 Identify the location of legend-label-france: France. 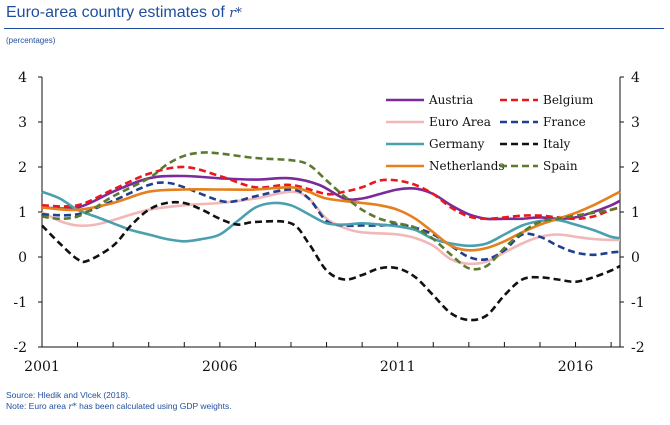
(564, 122).